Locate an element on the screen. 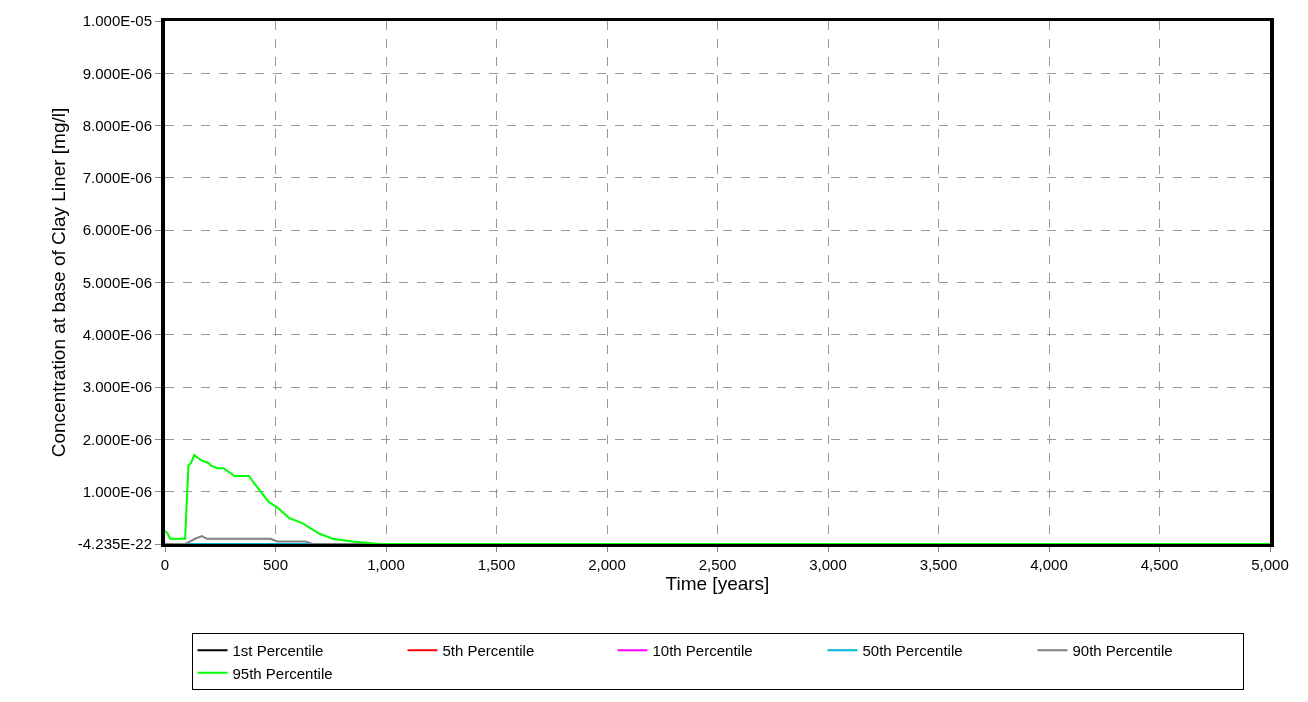  x-tick-label: 1,000 is located at coordinates (386, 564).